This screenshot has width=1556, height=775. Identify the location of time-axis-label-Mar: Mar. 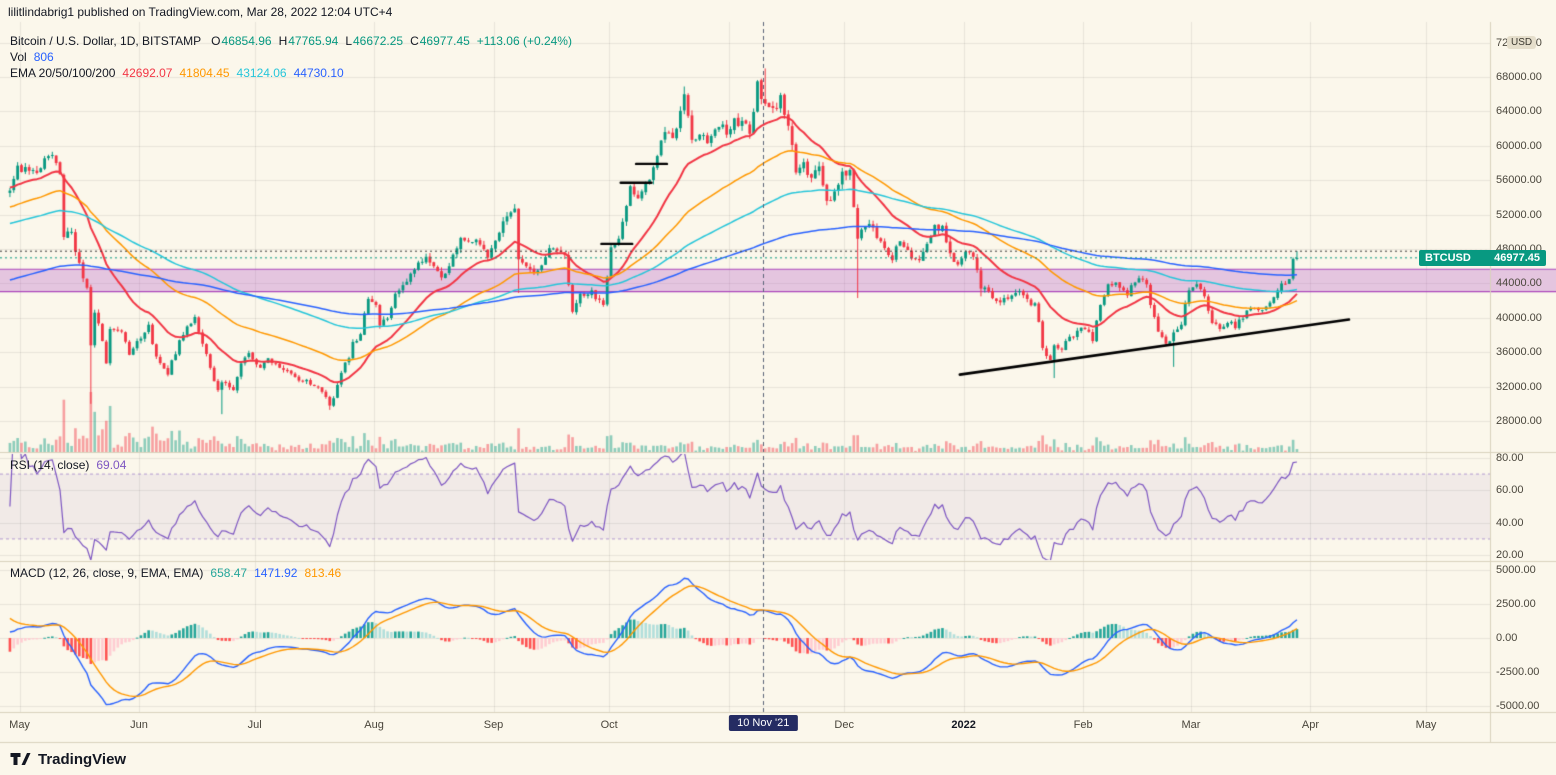
(1191, 725).